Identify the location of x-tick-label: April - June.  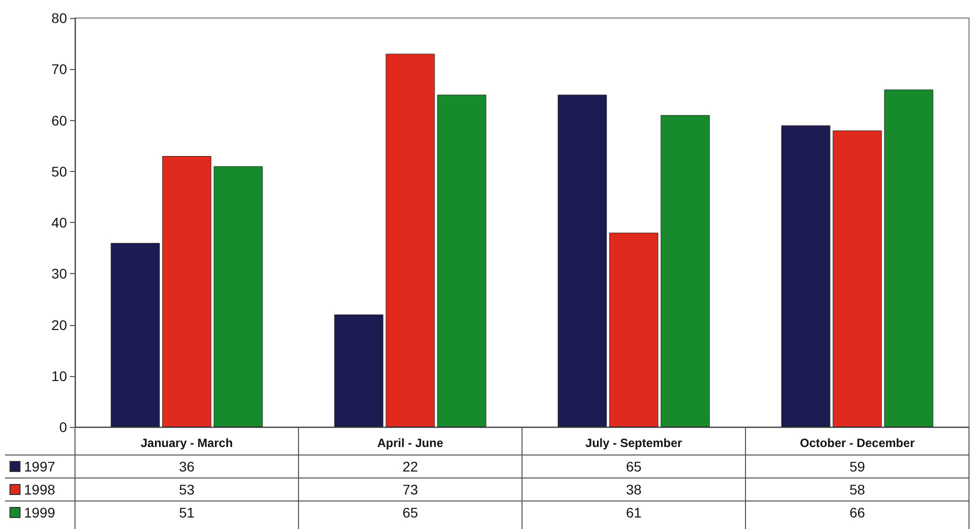
(410, 443).